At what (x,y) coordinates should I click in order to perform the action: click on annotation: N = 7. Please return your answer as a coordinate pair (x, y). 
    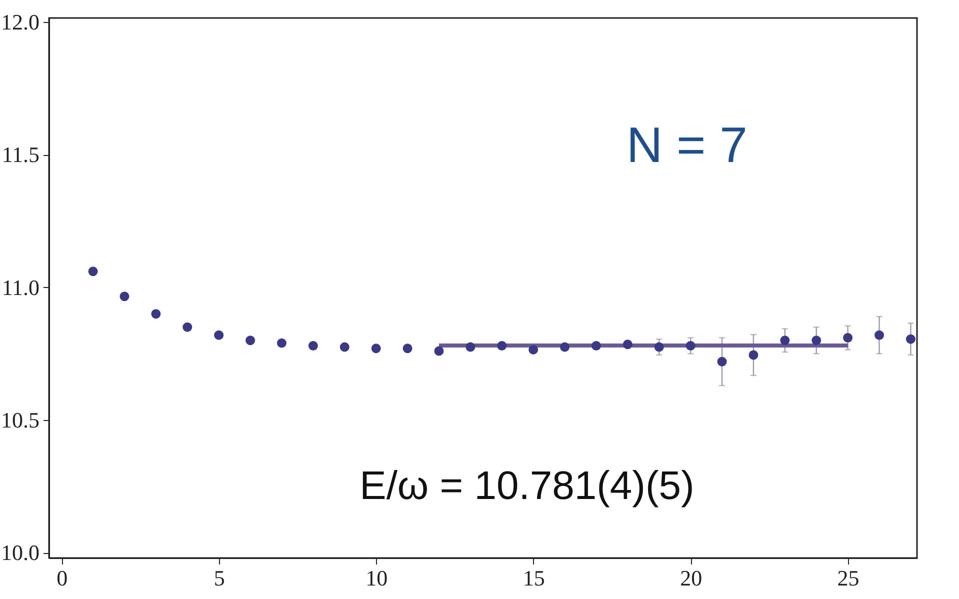
    Looking at the image, I should click on (687, 145).